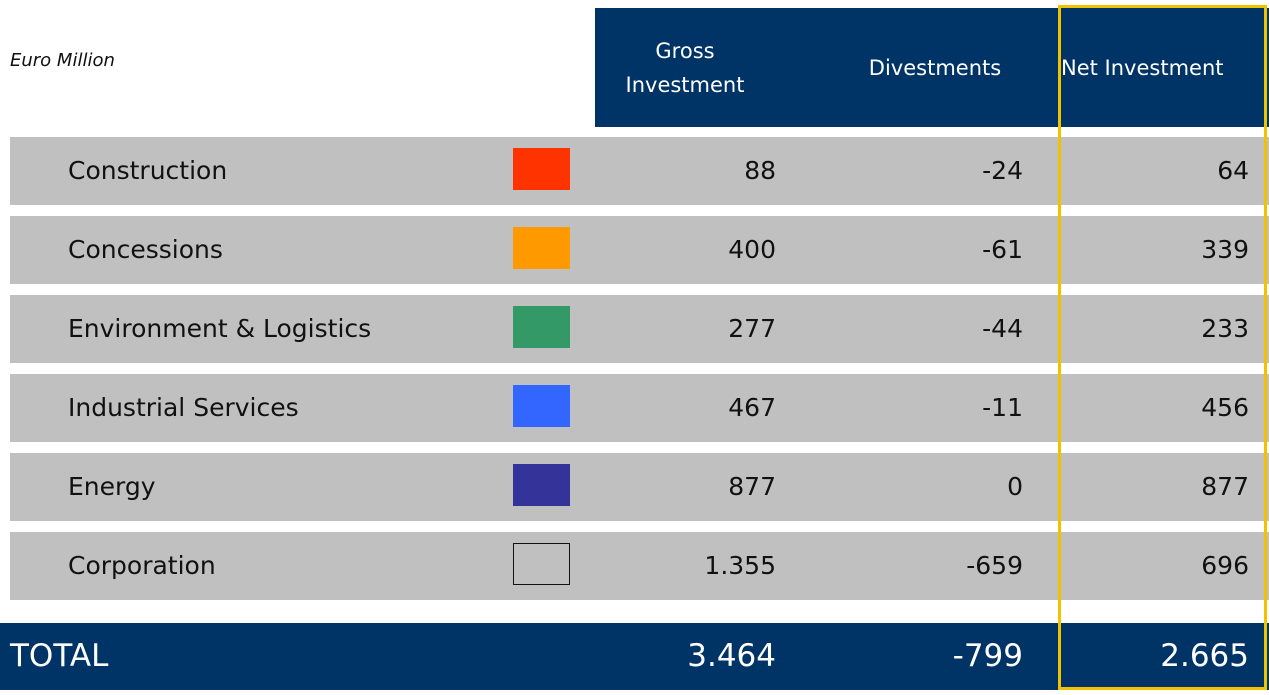  Describe the element at coordinates (639, 566) in the screenshot. I see `table-row: Corporation 1.355 -659 696` at that location.